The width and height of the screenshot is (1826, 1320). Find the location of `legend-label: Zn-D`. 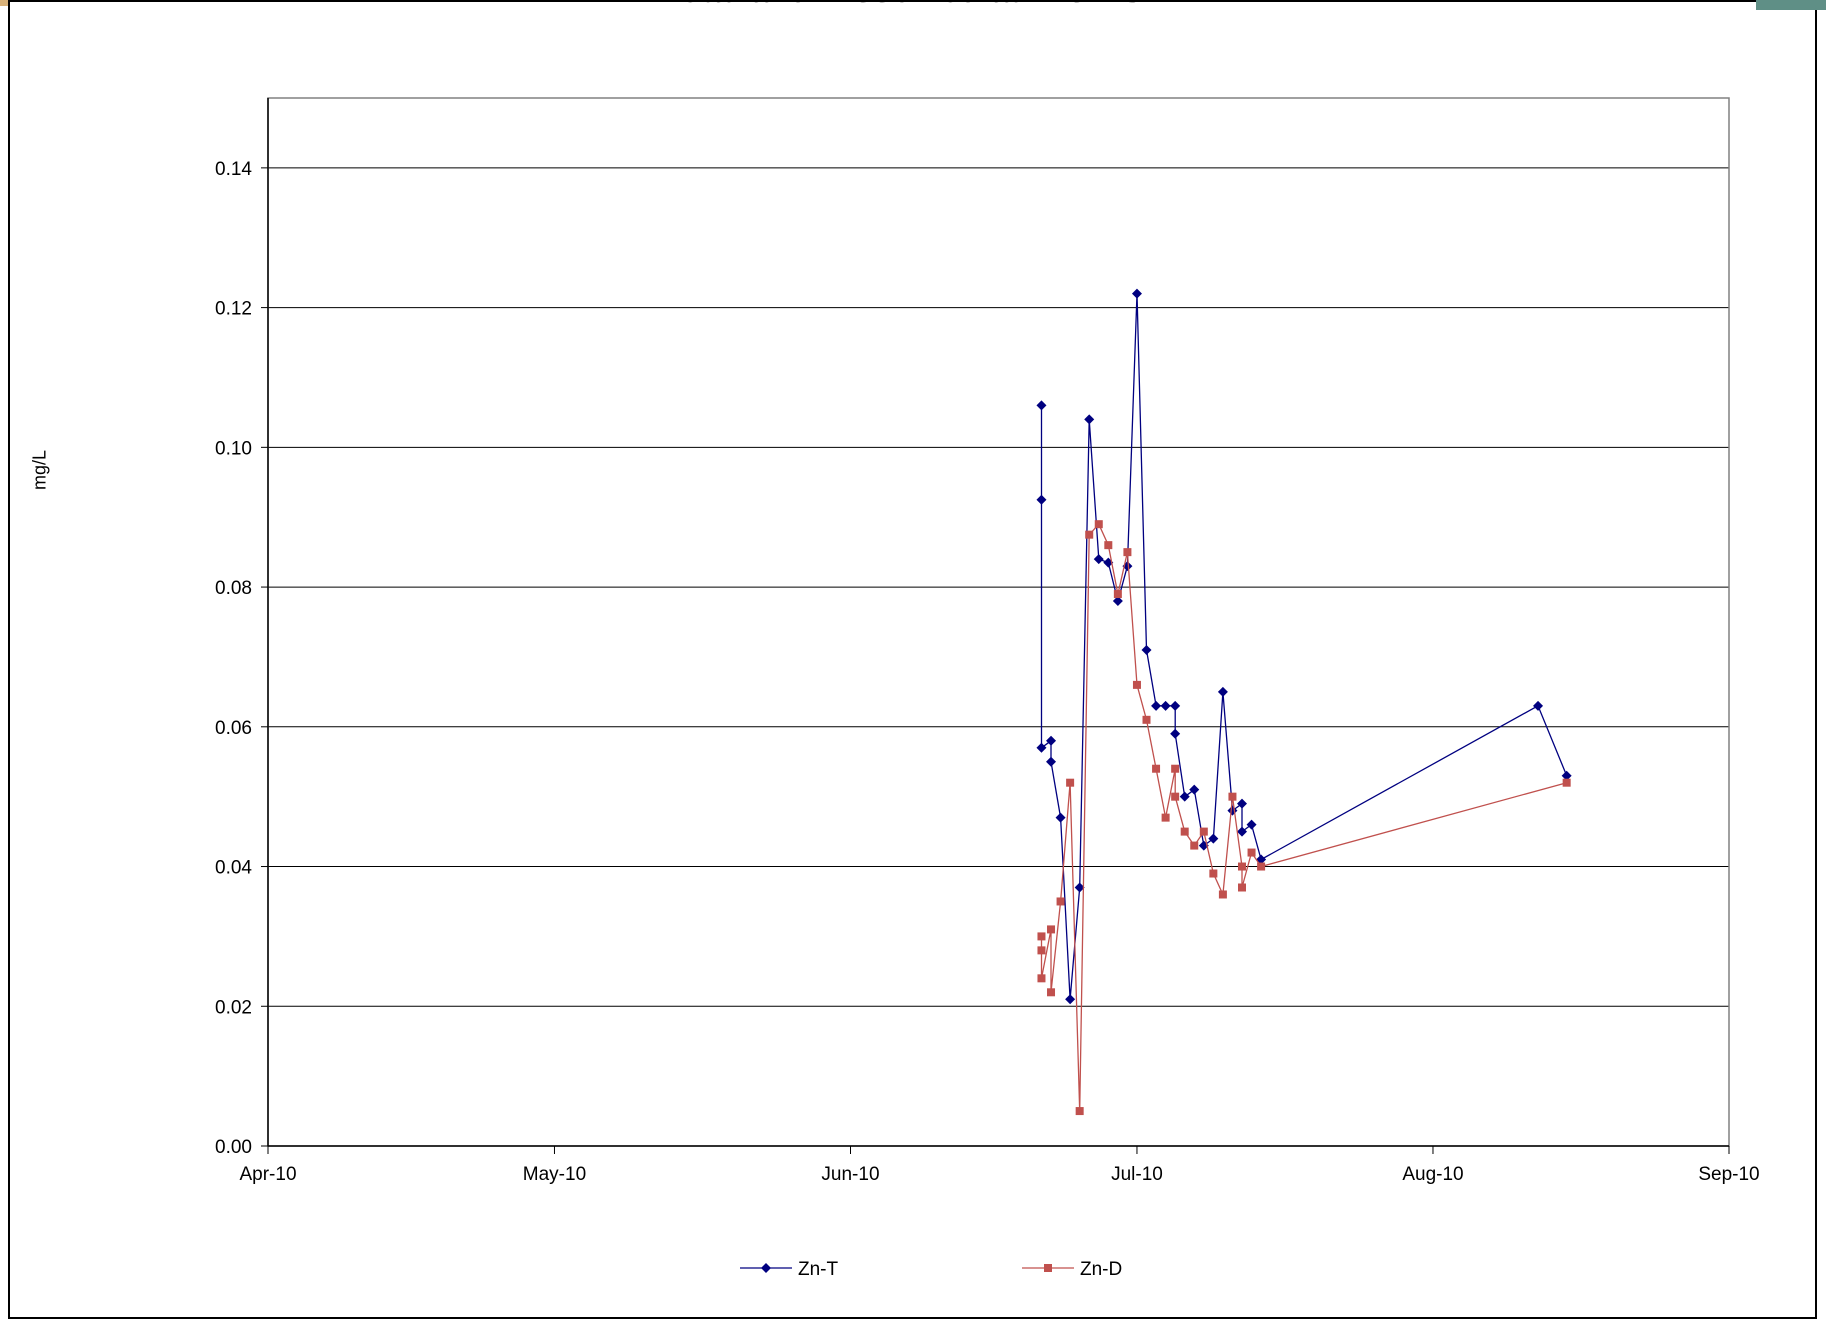

legend-label: Zn-D is located at coordinates (1101, 1269).